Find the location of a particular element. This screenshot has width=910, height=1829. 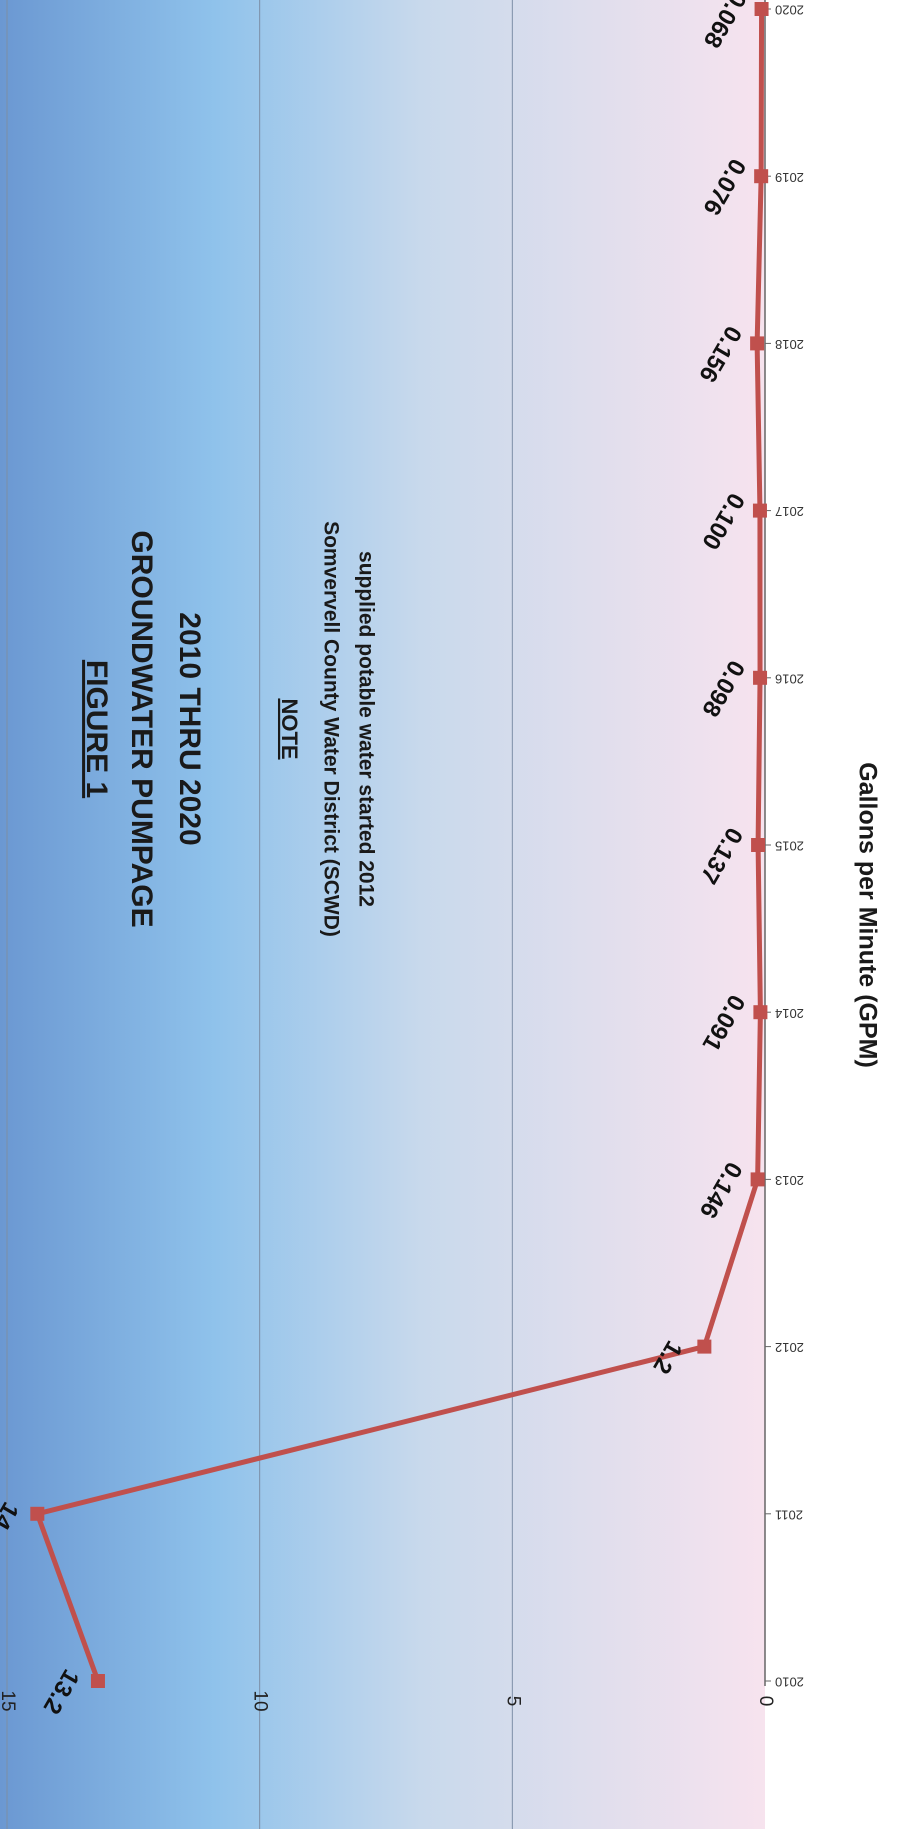

title-date-range: 2010 THRU 2020 is located at coordinates (189, 728).